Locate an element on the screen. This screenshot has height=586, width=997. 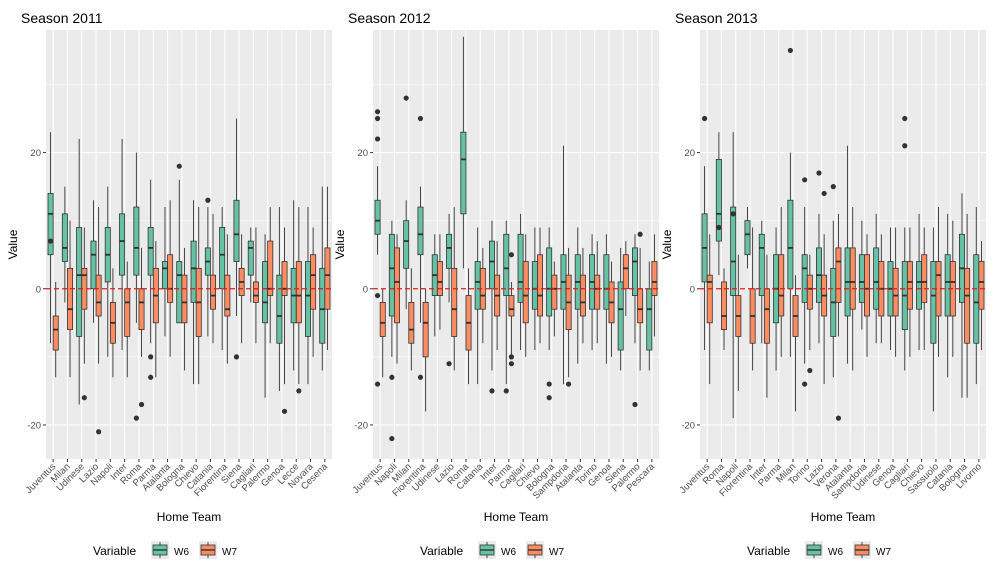
boxplot-w7-udinese is located at coordinates (439, 282).